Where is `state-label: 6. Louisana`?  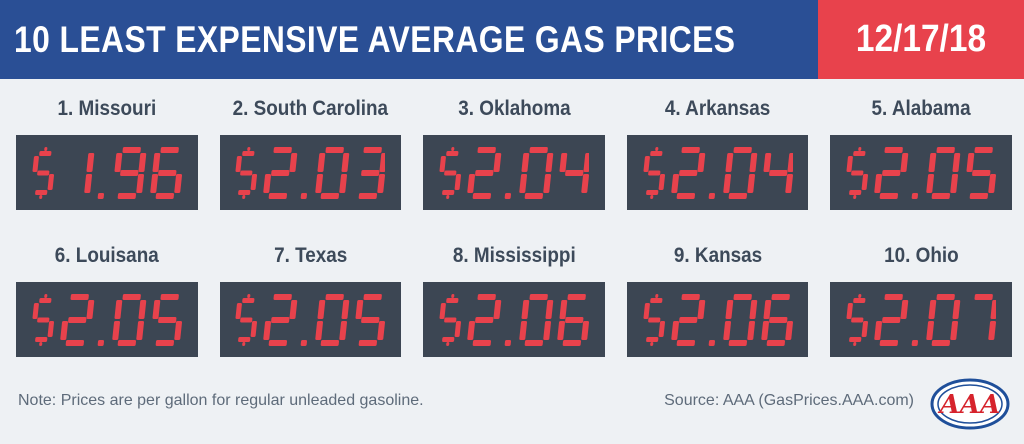 state-label: 6. Louisana is located at coordinates (106, 255).